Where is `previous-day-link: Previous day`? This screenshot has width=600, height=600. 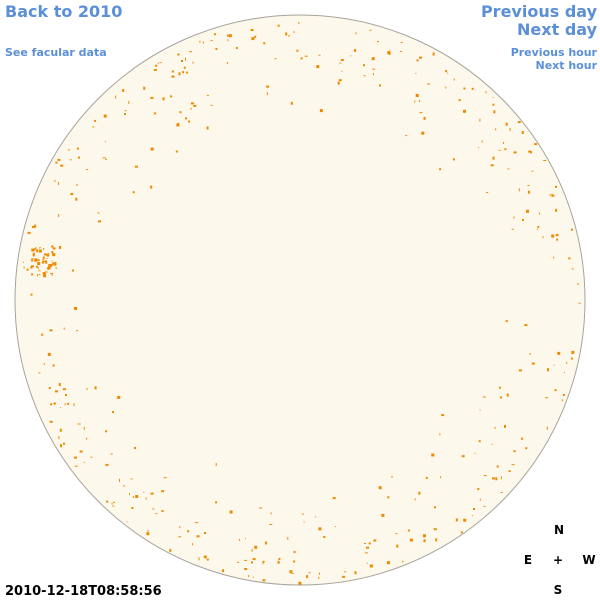 previous-day-link: Previous day is located at coordinates (539, 11).